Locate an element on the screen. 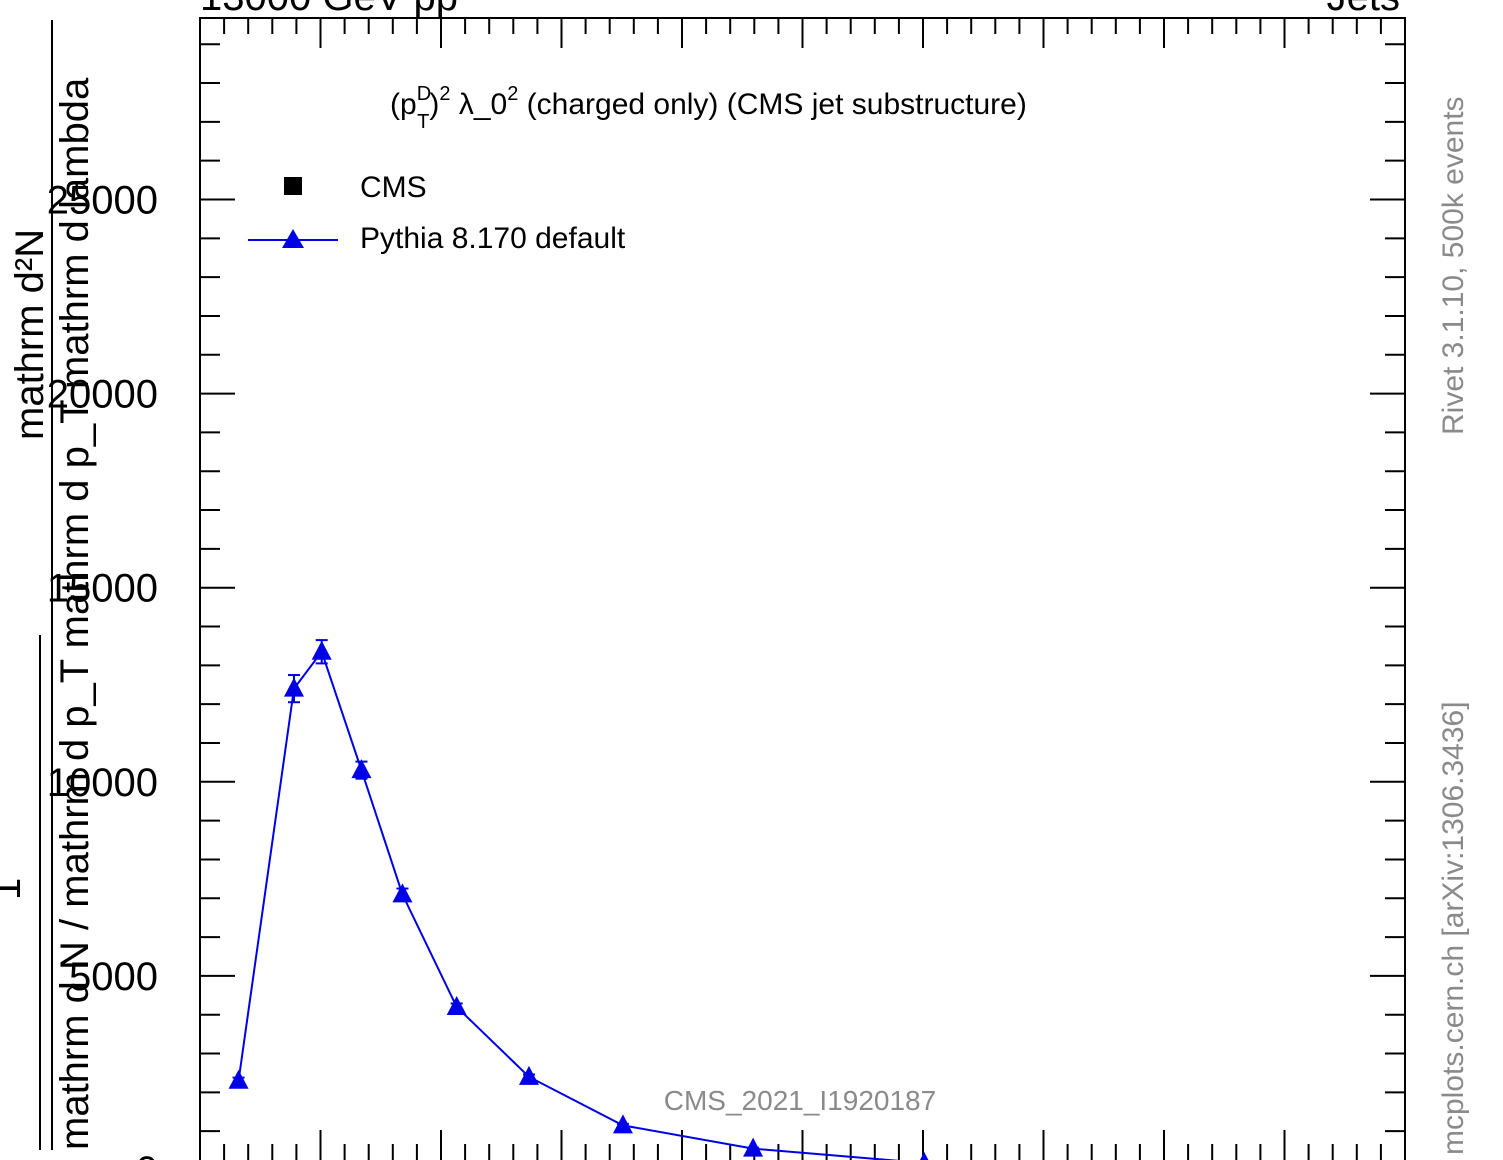 The width and height of the screenshot is (1503, 1160). y-axis-tick-labels: 0 5000 10000 15000 20000 25000 is located at coordinates (102, 669).